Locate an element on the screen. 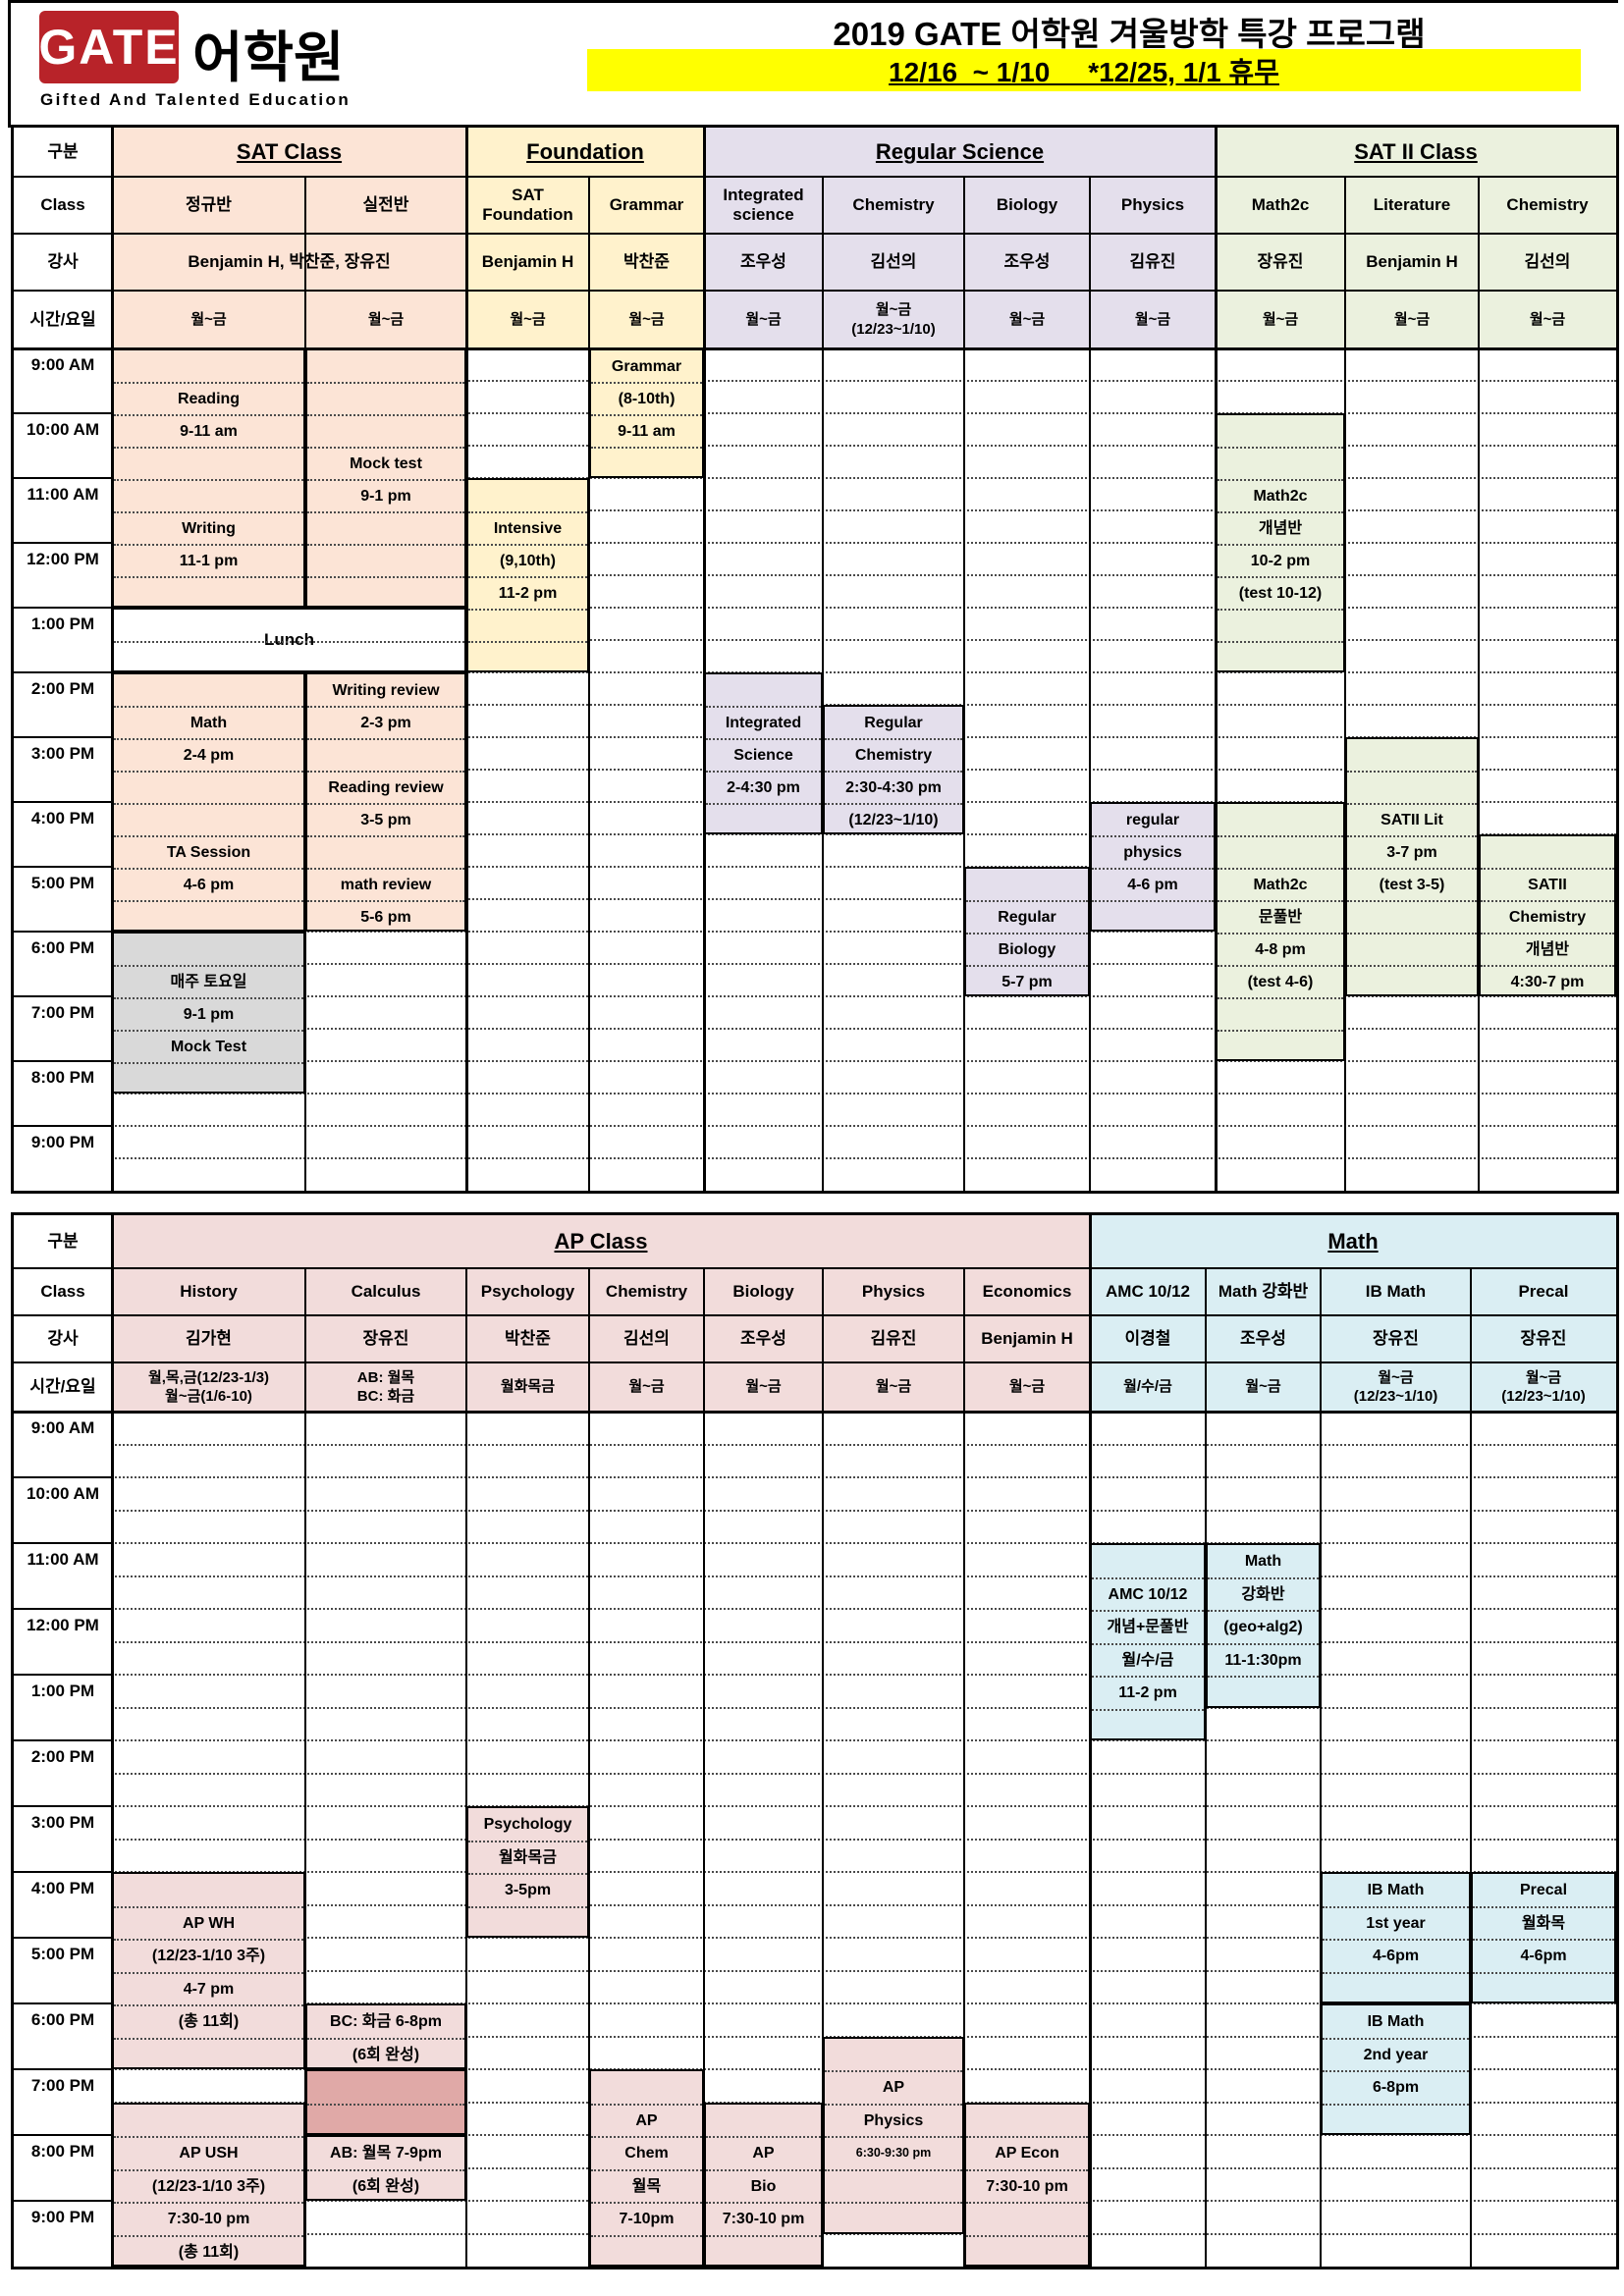 This screenshot has height=2296, width=1624. block-text: 11-2 pm is located at coordinates (528, 594).